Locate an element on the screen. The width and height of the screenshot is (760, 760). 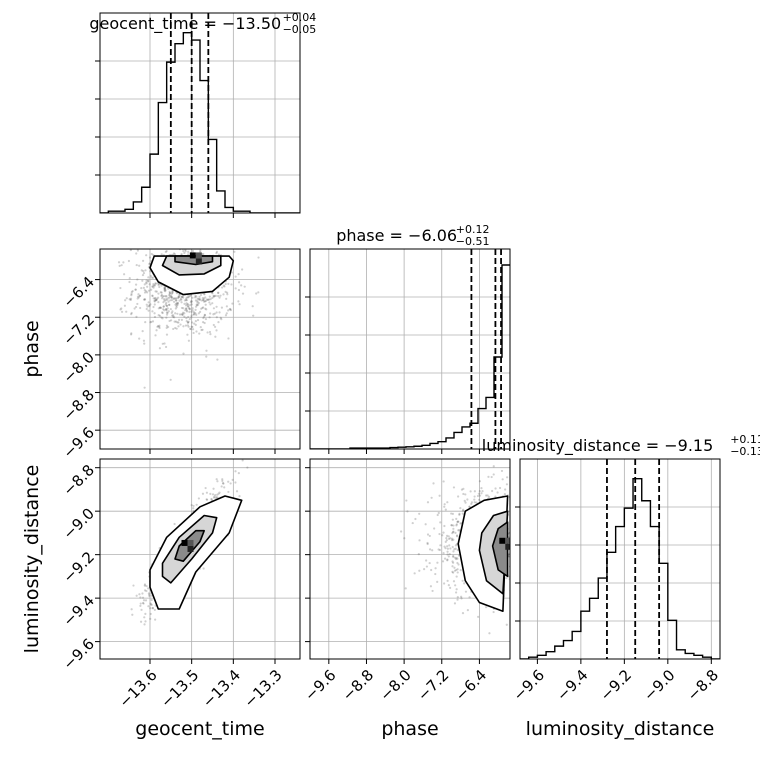
y-tick-label: −6.4 is located at coordinates (79, 292).